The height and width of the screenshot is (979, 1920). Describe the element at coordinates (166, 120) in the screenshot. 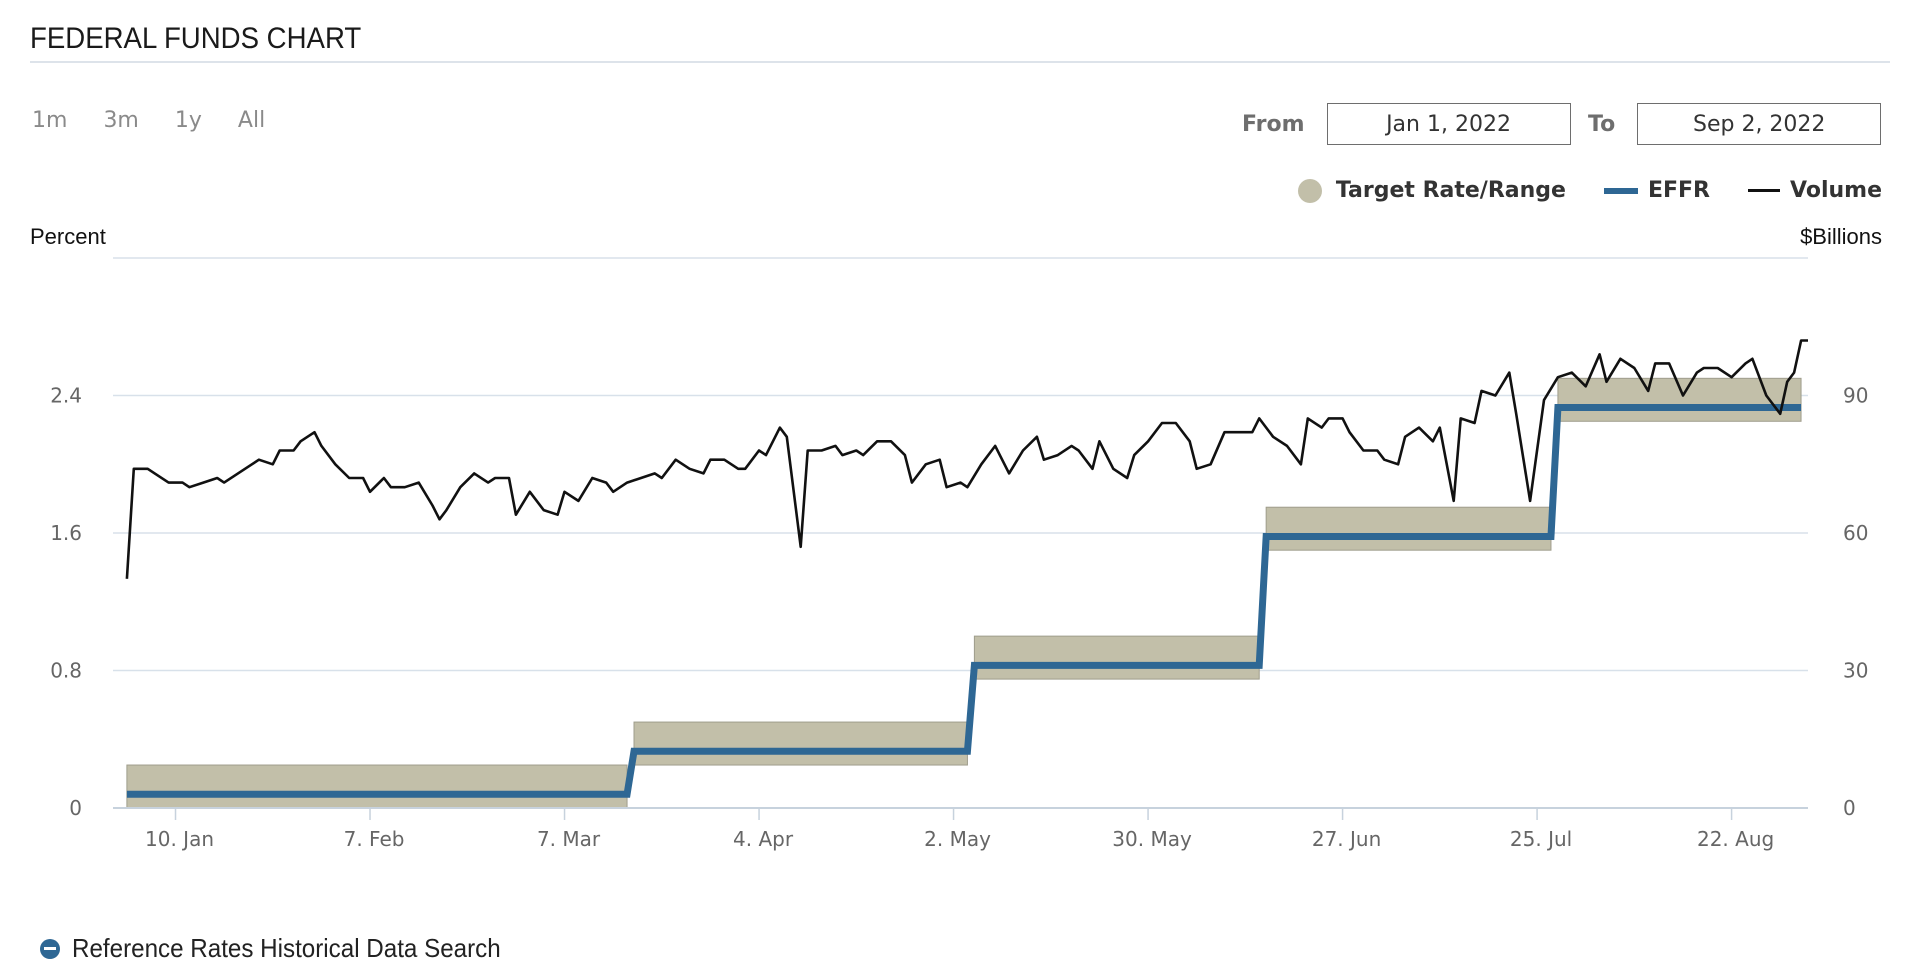

I see `range-selector: 1m 3m 1y All` at that location.